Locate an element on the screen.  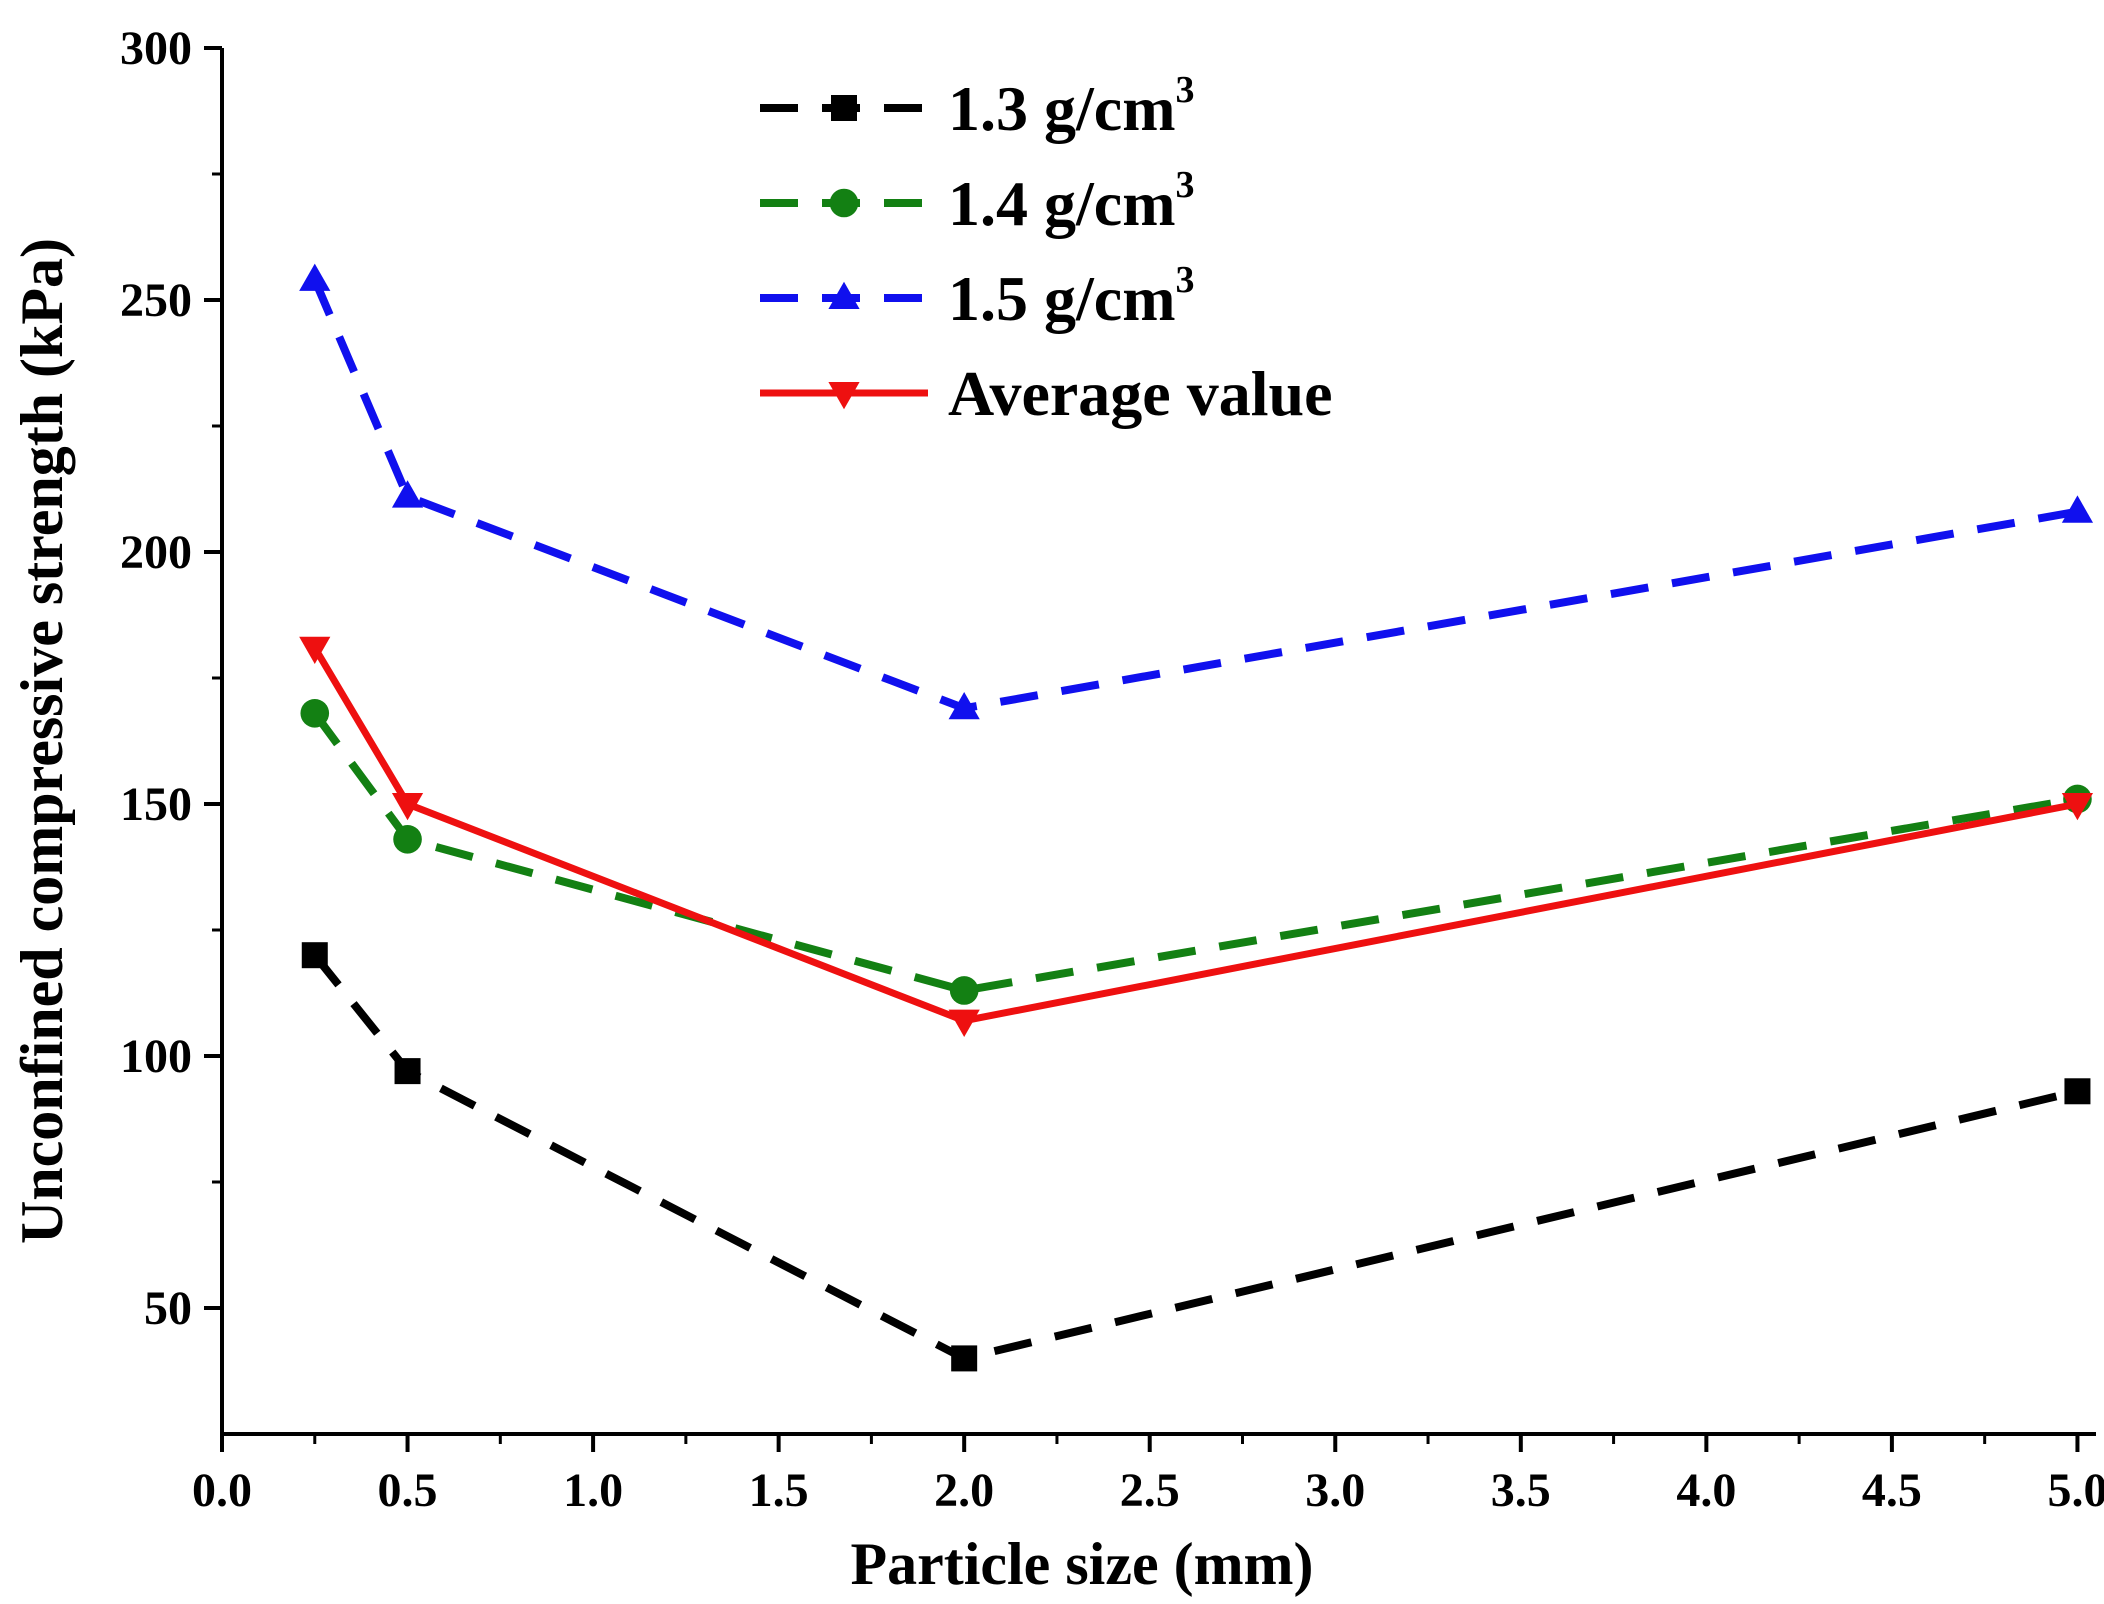
legend-label: 1.5 g/cm3 is located at coordinates (1071, 296).